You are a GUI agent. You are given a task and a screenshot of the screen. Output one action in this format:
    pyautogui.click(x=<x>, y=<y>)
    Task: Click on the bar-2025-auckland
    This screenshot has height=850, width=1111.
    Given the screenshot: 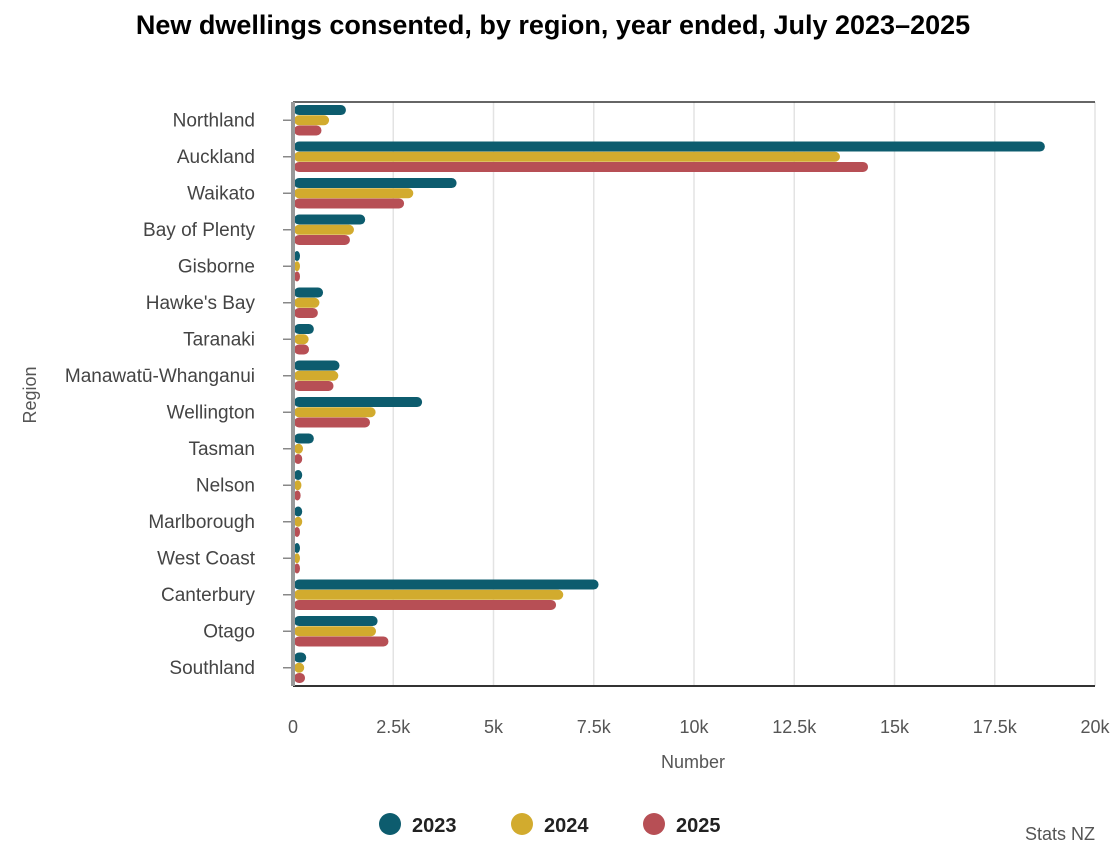 What is the action you would take?
    pyautogui.click(x=581, y=166)
    